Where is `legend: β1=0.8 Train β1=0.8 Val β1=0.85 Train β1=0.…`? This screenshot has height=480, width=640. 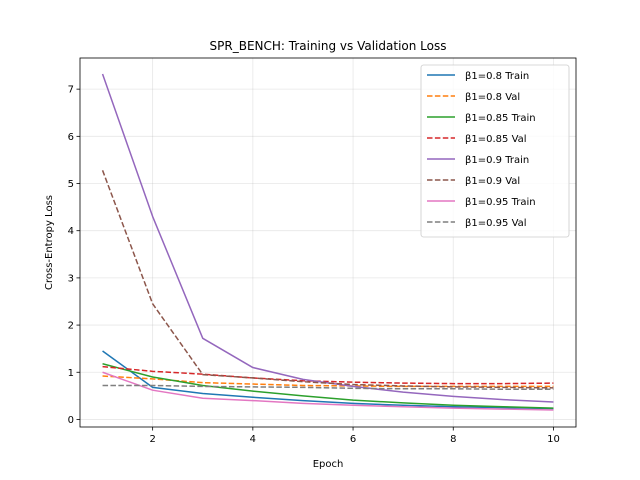
legend: β1=0.8 Train β1=0.8 Val β1=0.85 Train β1=0.… is located at coordinates (495, 151).